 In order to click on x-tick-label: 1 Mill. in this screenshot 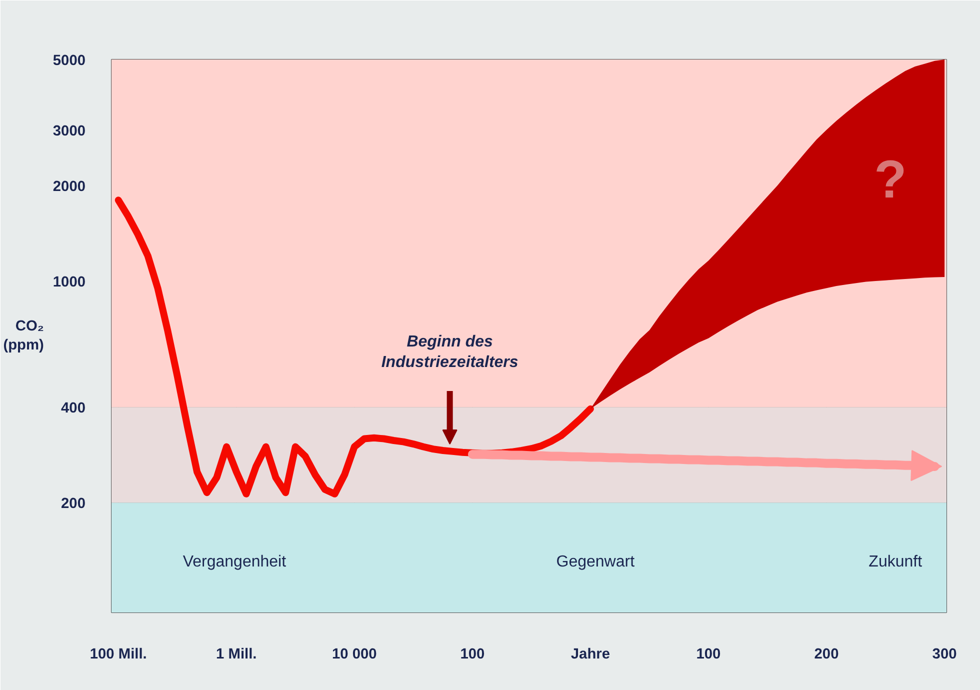, I will do `click(236, 654)`.